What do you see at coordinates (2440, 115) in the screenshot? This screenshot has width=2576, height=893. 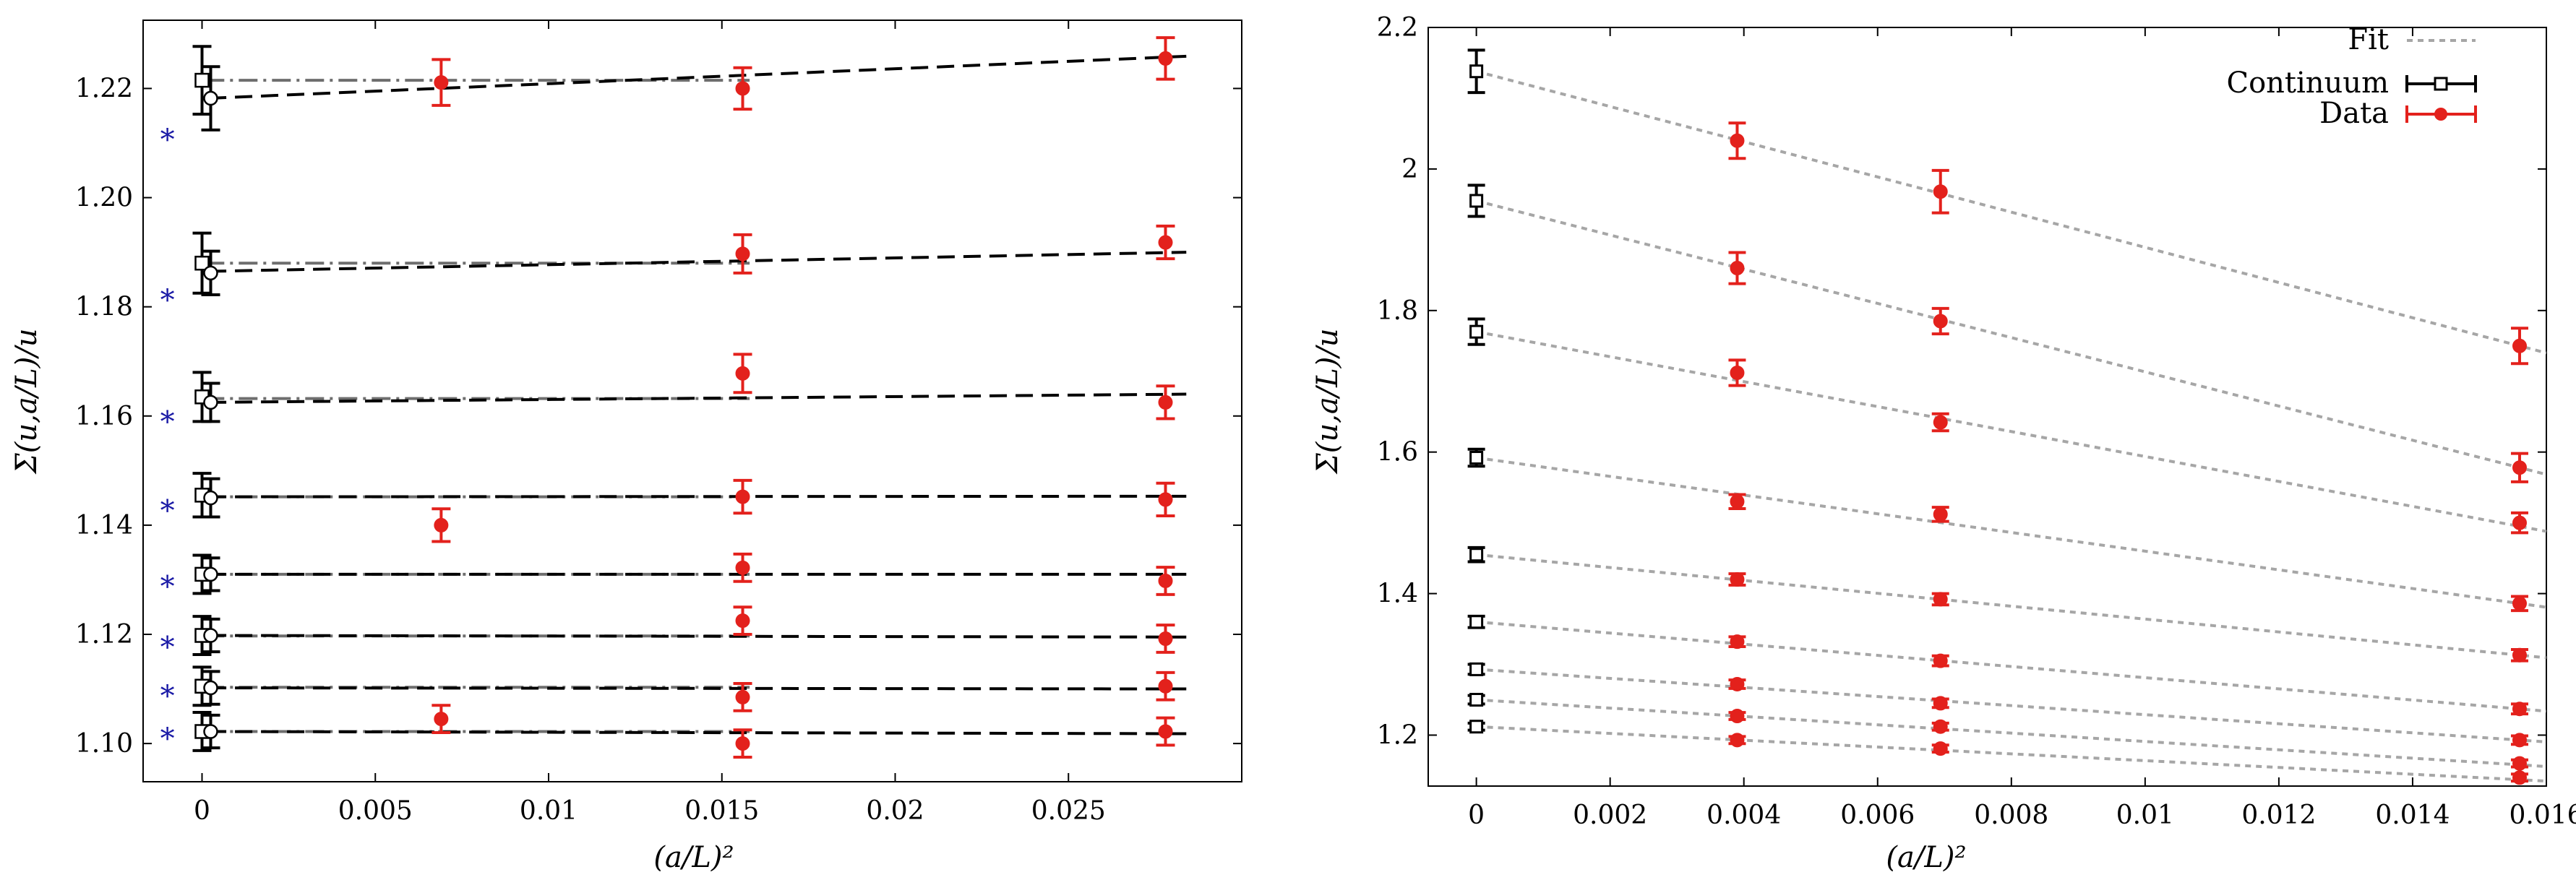 I see `legend-sample-data-marker` at bounding box center [2440, 115].